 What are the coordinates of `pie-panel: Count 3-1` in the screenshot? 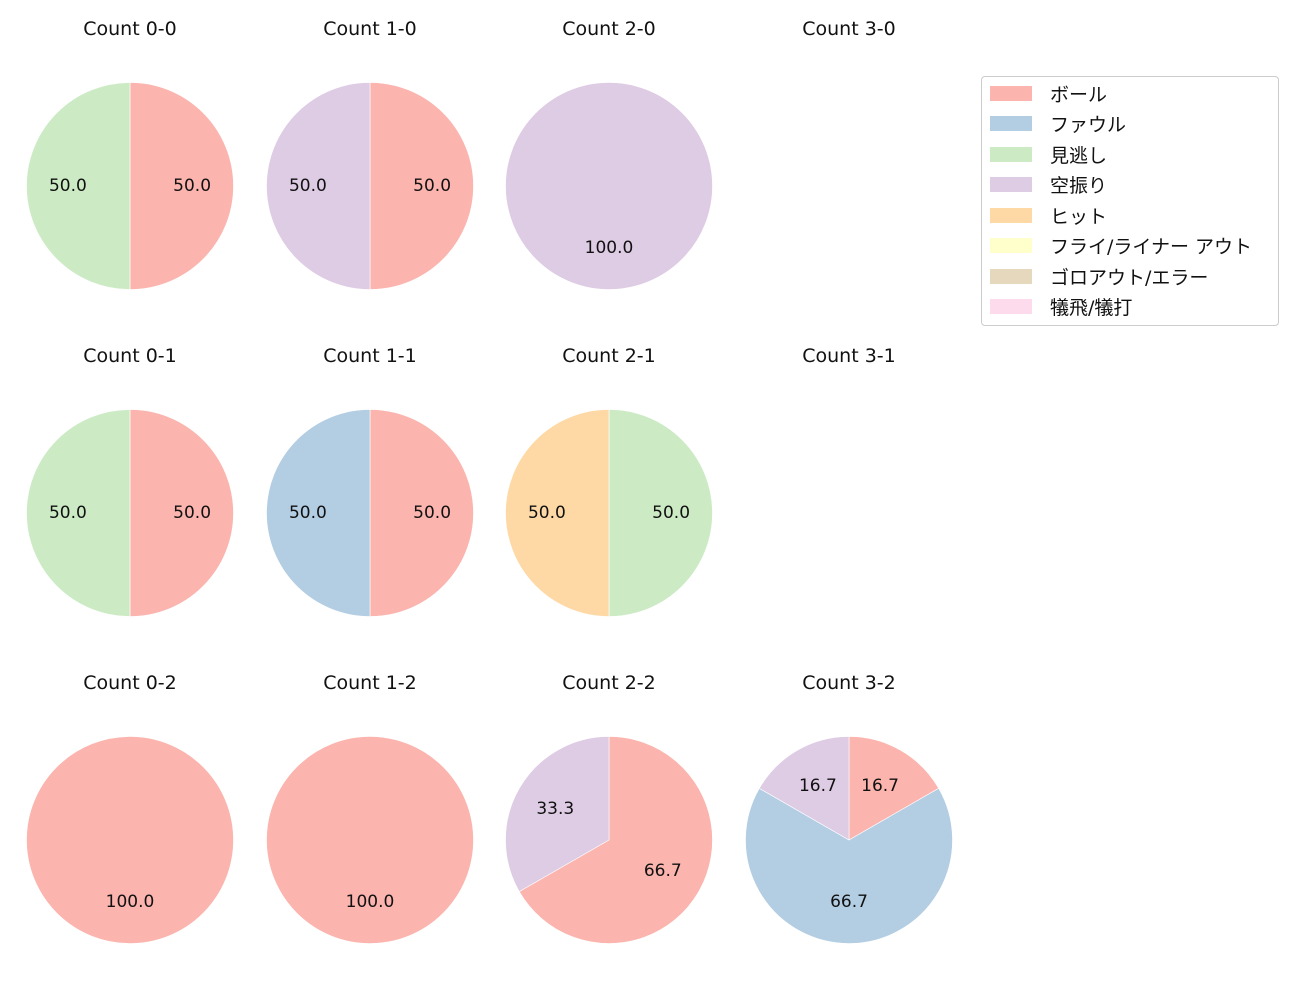 It's located at (849, 500).